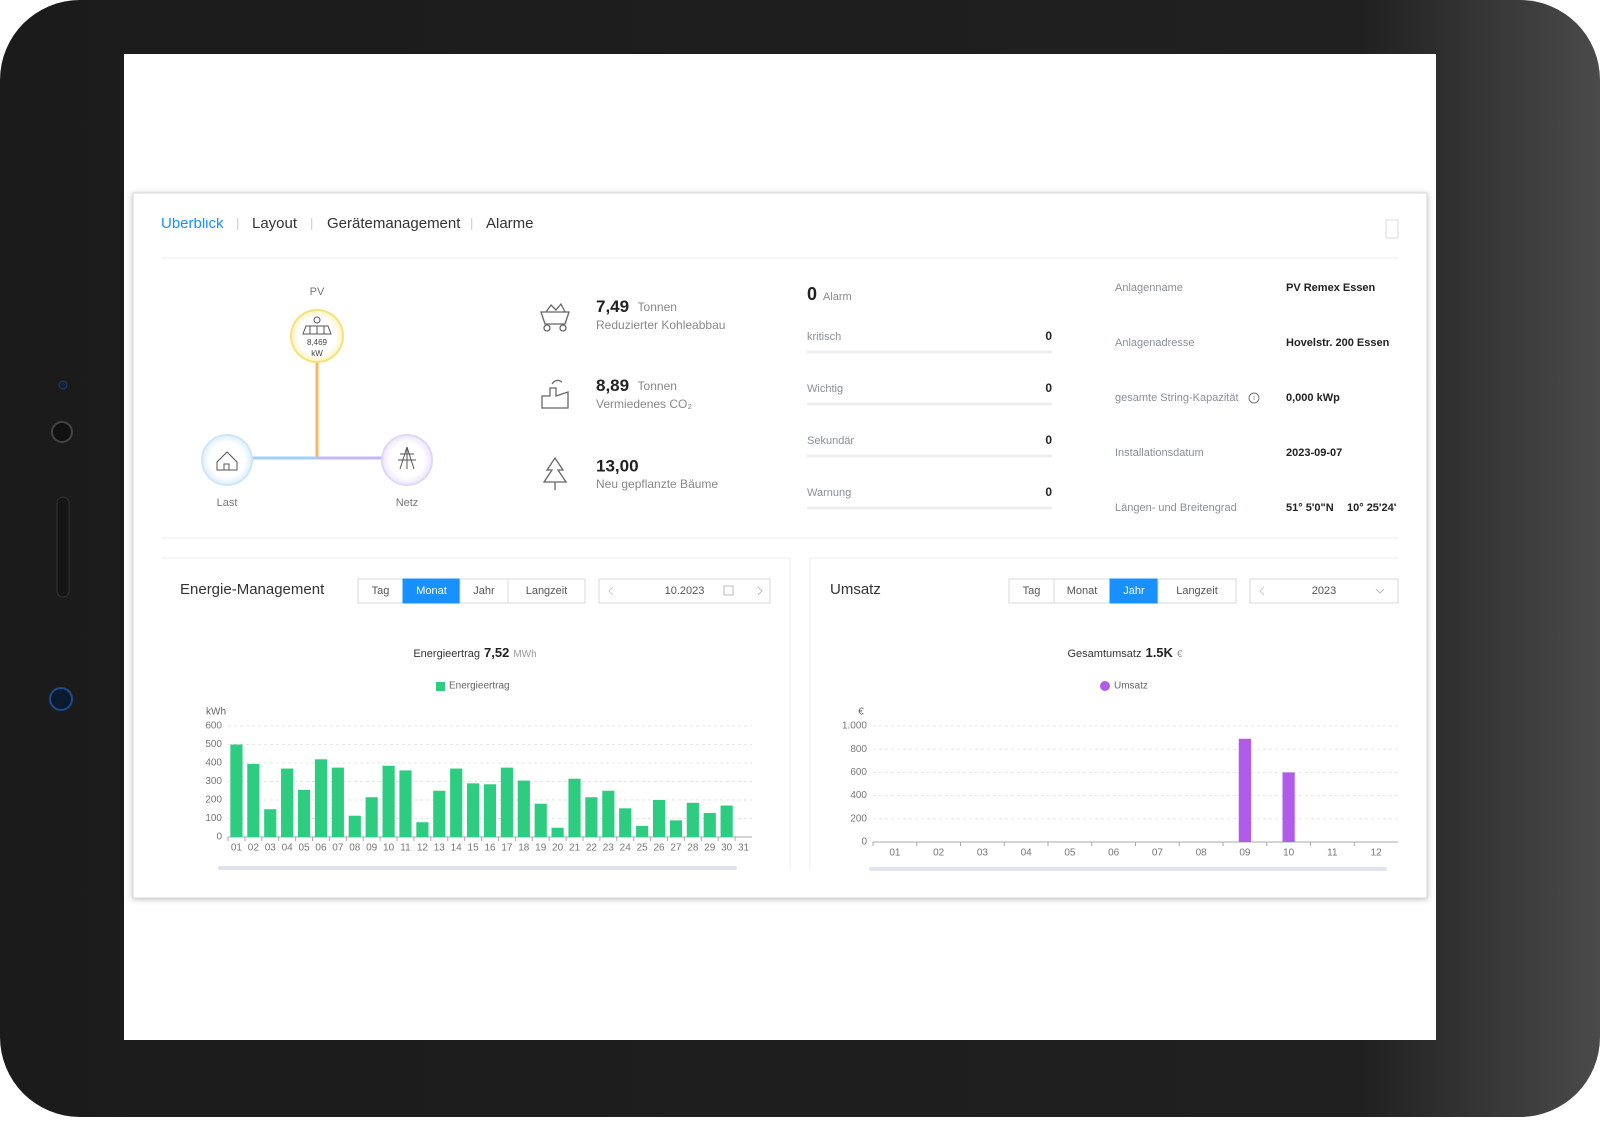 The height and width of the screenshot is (1122, 1600). I want to click on panel-title: Umsatz, so click(855, 589).